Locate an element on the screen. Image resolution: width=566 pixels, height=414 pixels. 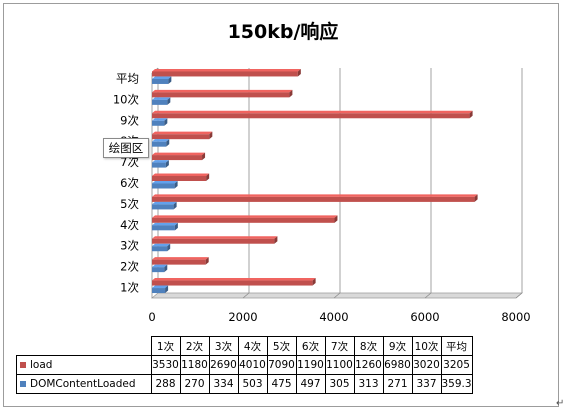
y-tick-label: 9次 is located at coordinates (129, 120).